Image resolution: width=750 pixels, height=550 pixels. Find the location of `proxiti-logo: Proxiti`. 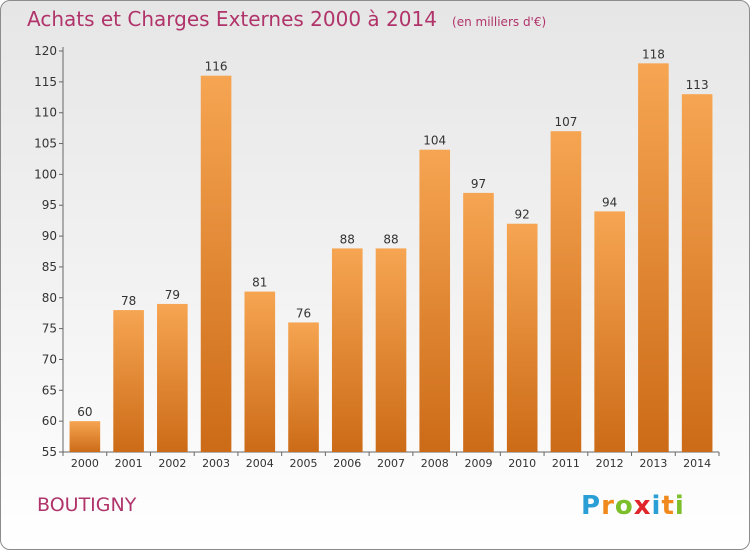

proxiti-logo: Proxiti is located at coordinates (633, 506).